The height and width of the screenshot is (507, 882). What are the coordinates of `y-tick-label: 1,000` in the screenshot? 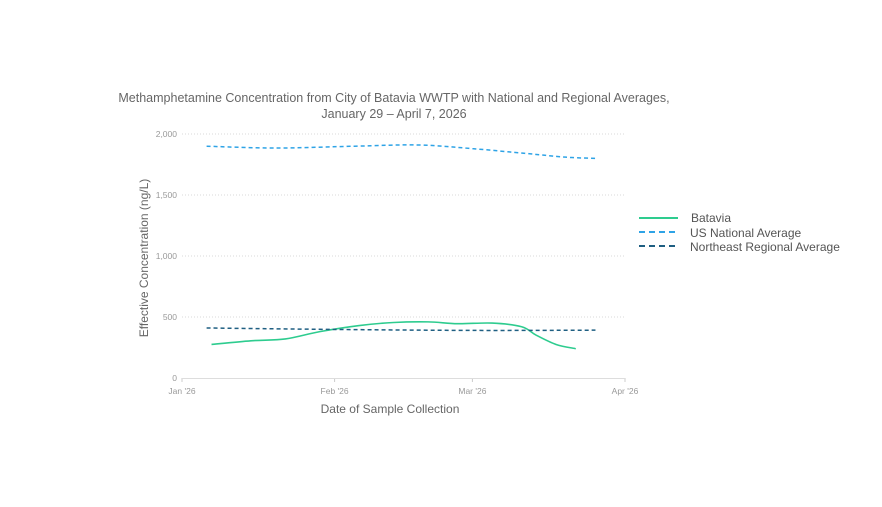 It's located at (167, 256).